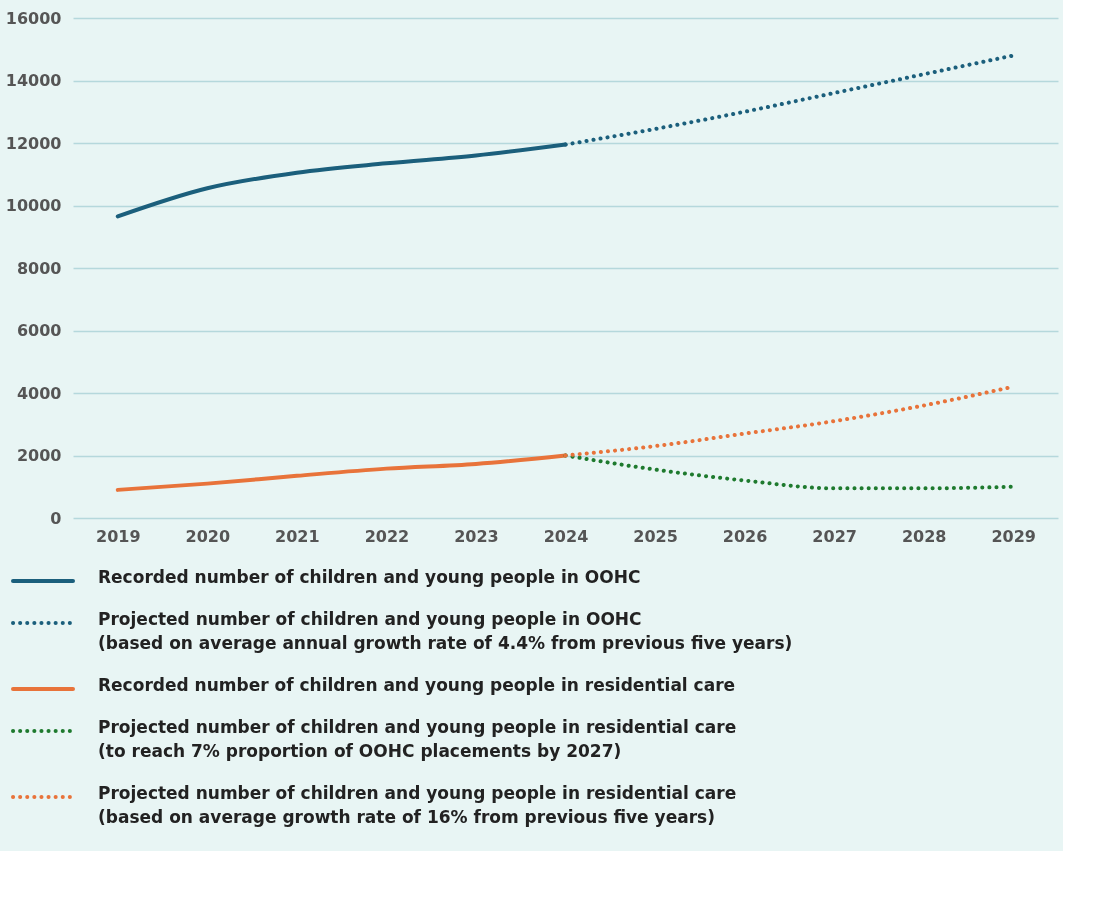  I want to click on y-tick-label: 0, so click(56, 518).